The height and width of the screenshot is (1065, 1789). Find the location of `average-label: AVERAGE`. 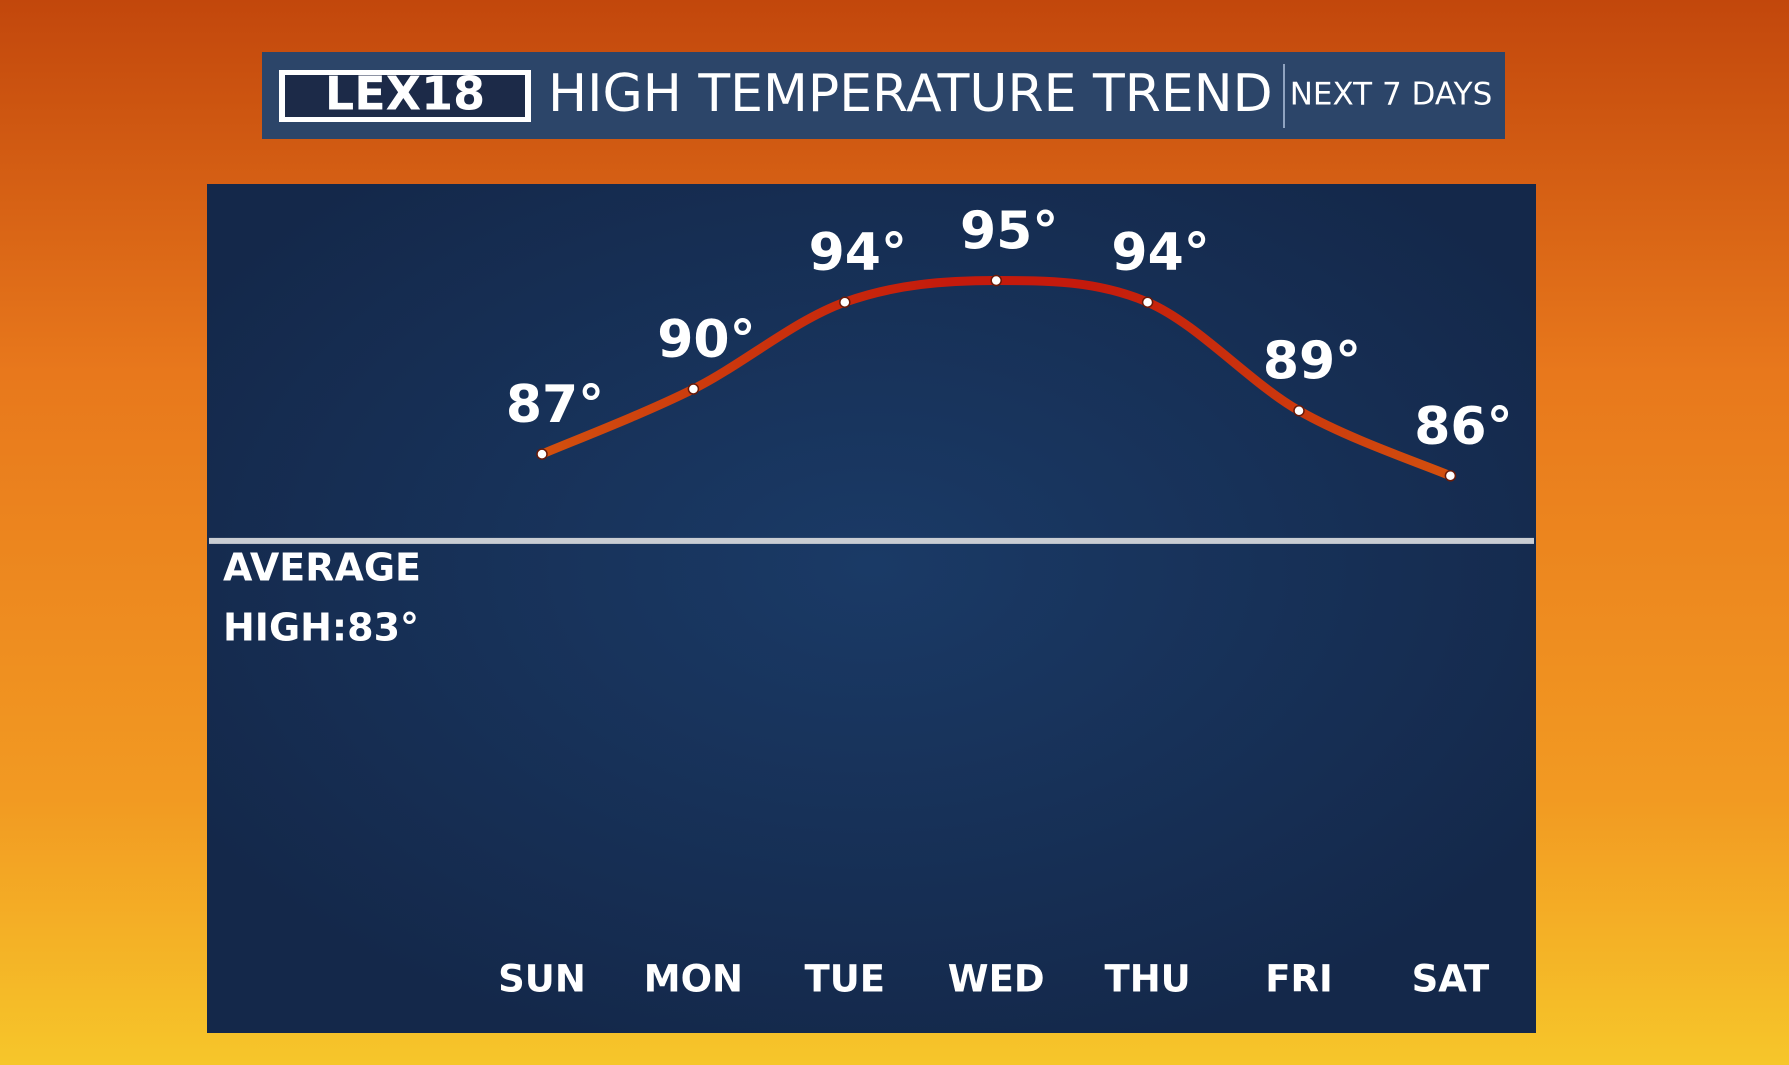

average-label: AVERAGE is located at coordinates (322, 567).